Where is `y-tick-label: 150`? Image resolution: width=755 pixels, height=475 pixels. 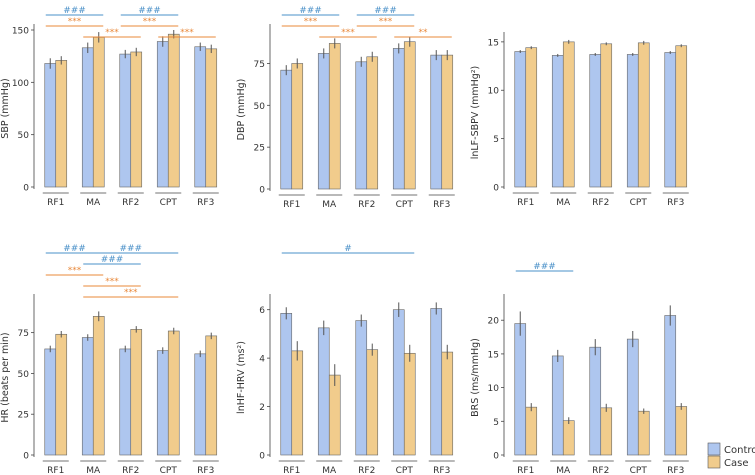 y-tick-label: 150 is located at coordinates (20, 32).